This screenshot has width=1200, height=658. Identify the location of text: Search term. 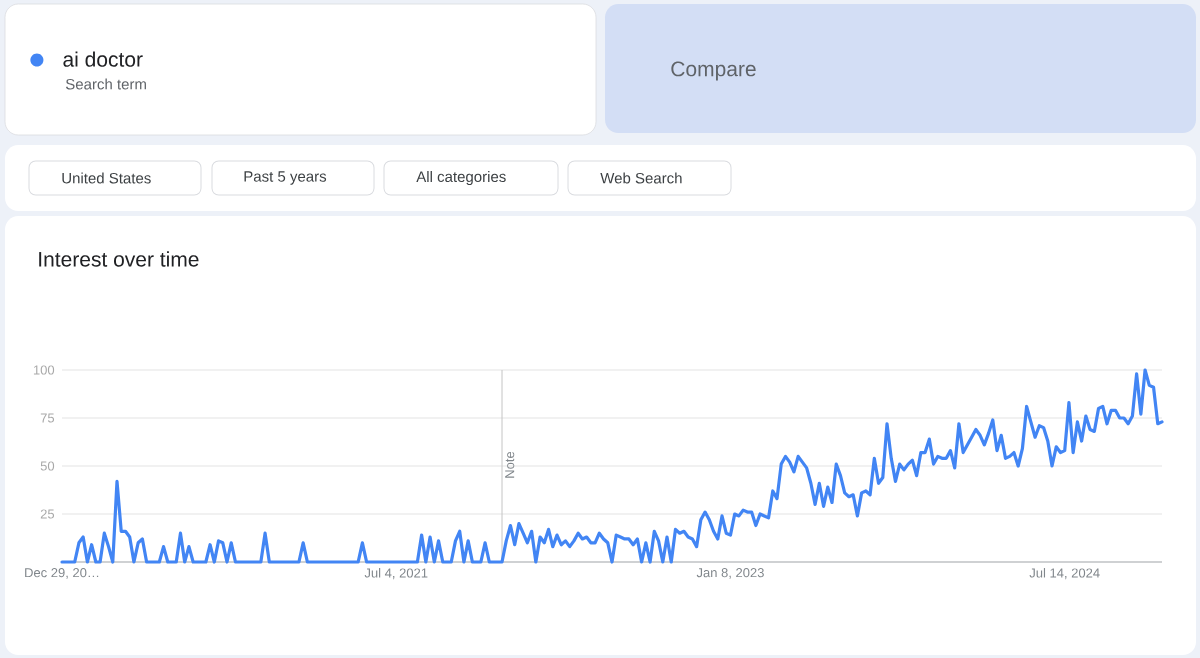
(105, 84).